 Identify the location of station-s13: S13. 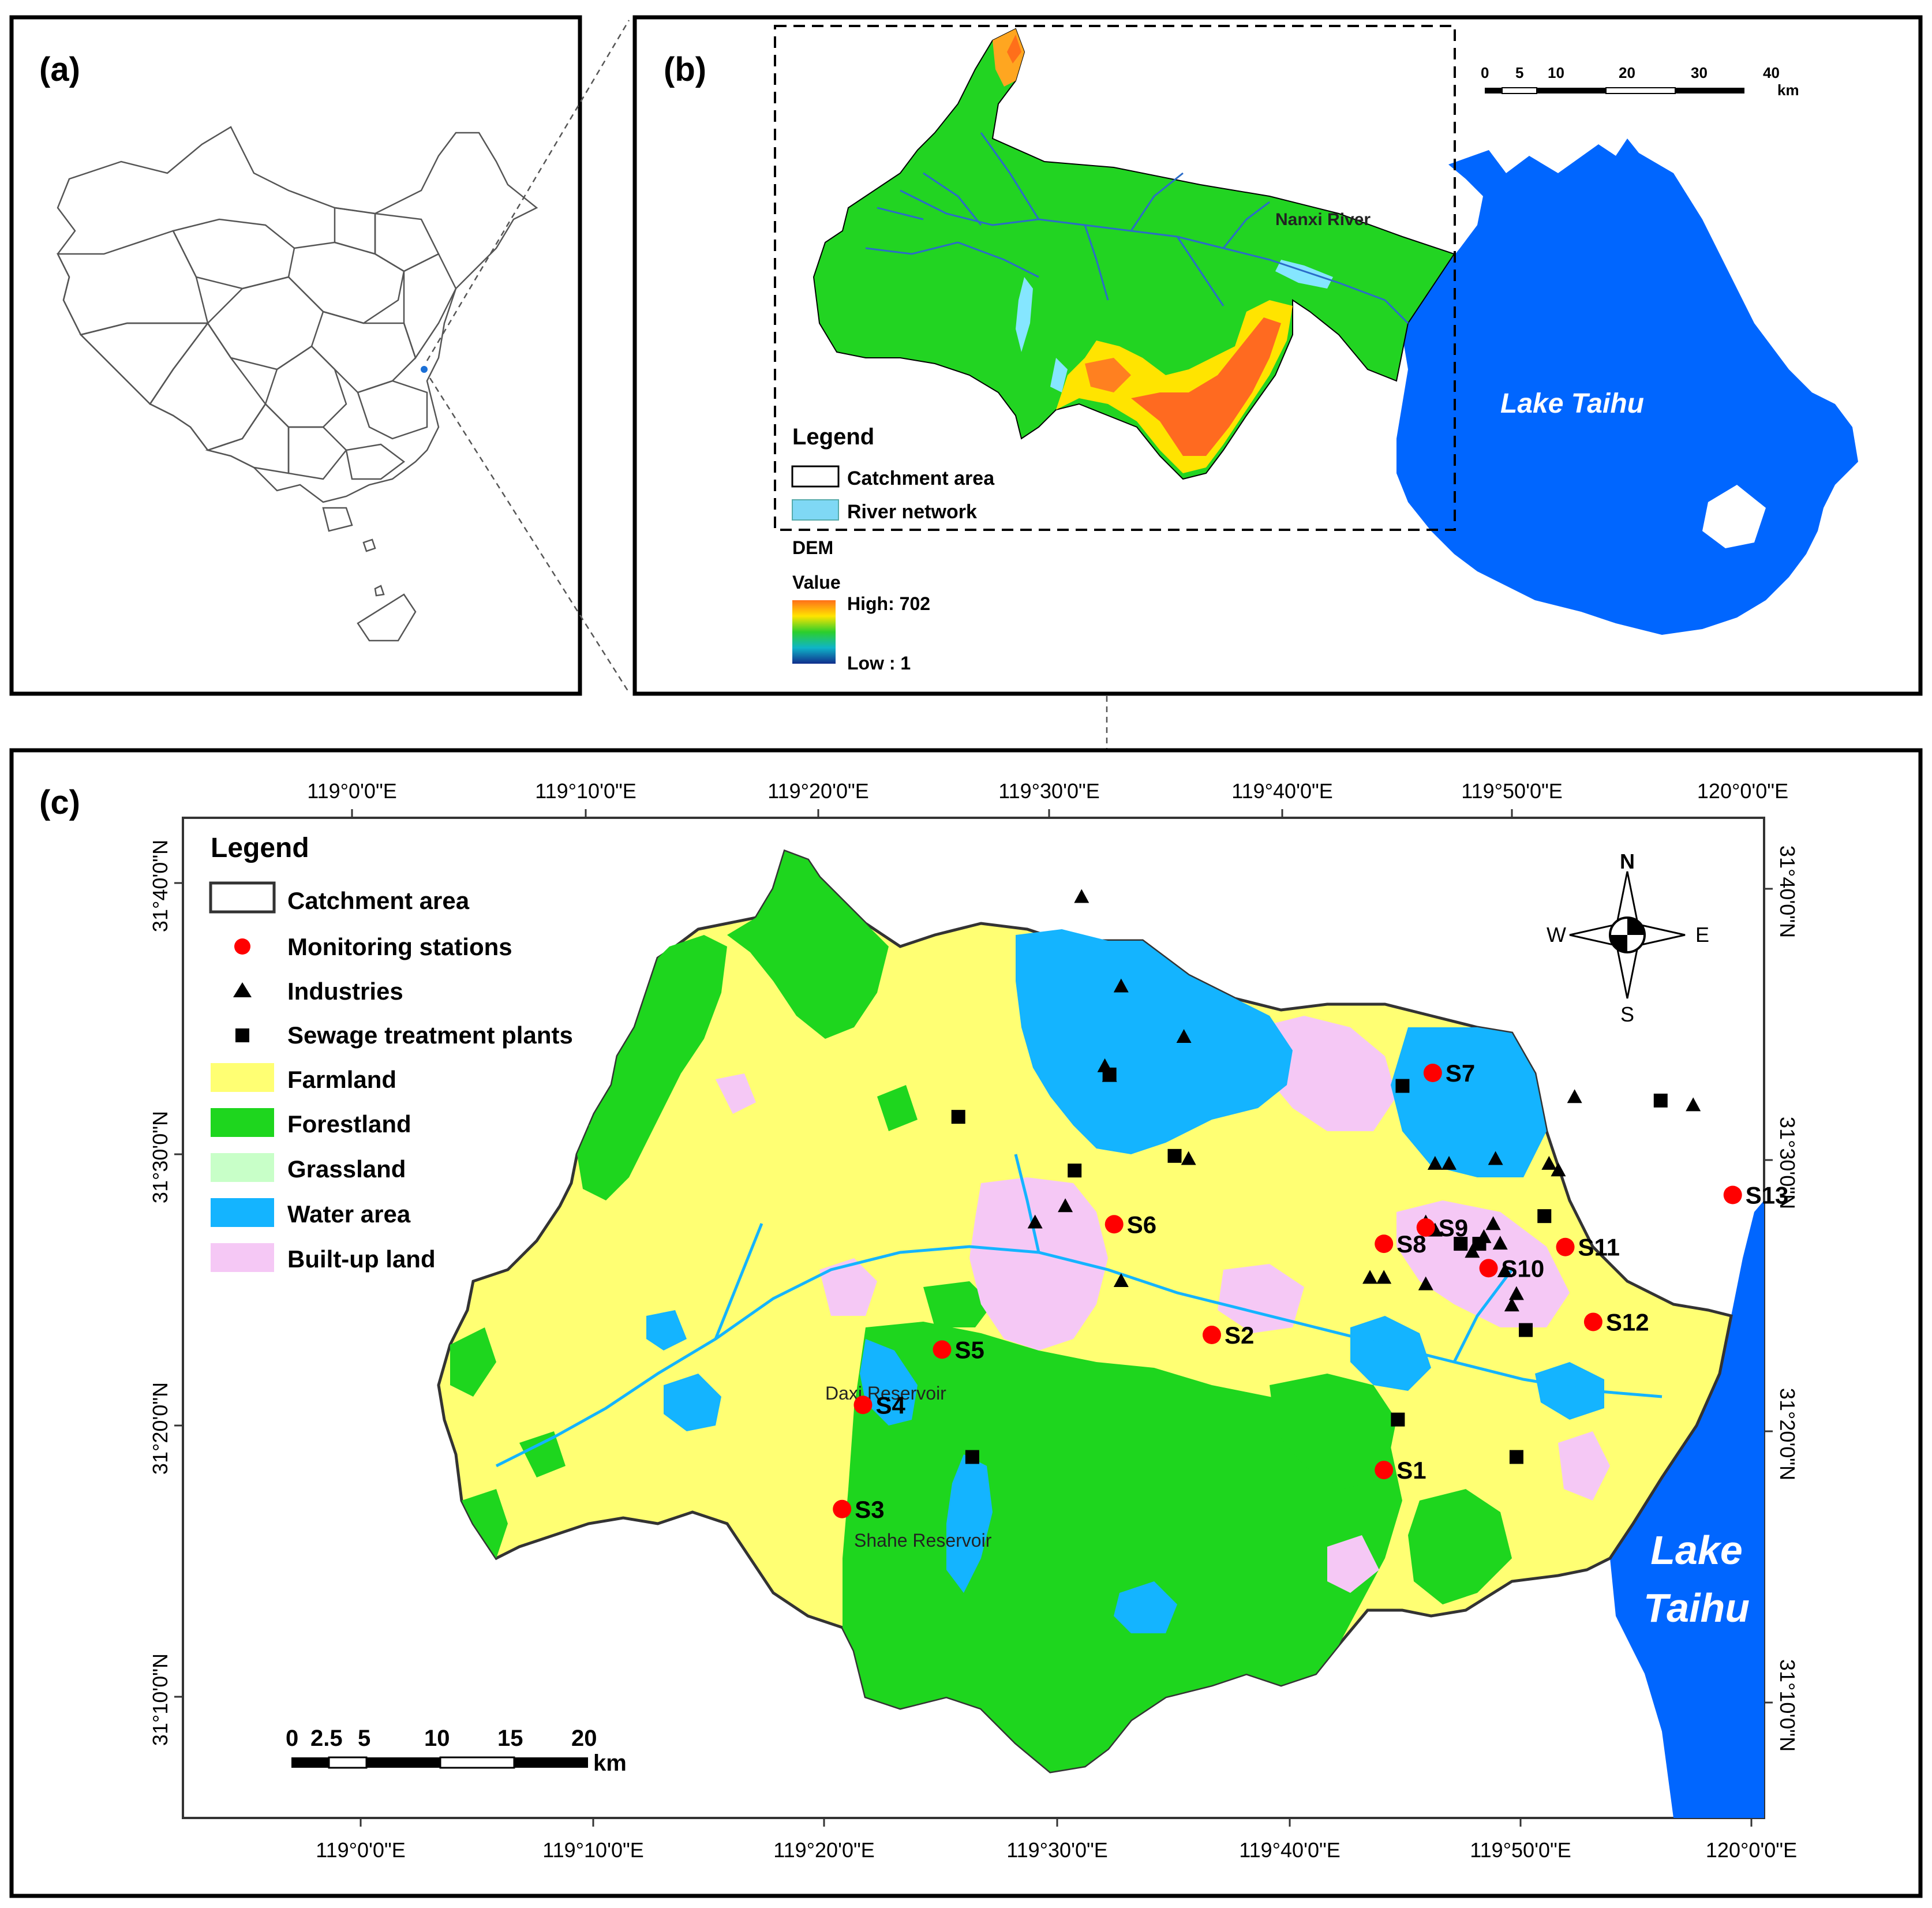
(1755, 1195).